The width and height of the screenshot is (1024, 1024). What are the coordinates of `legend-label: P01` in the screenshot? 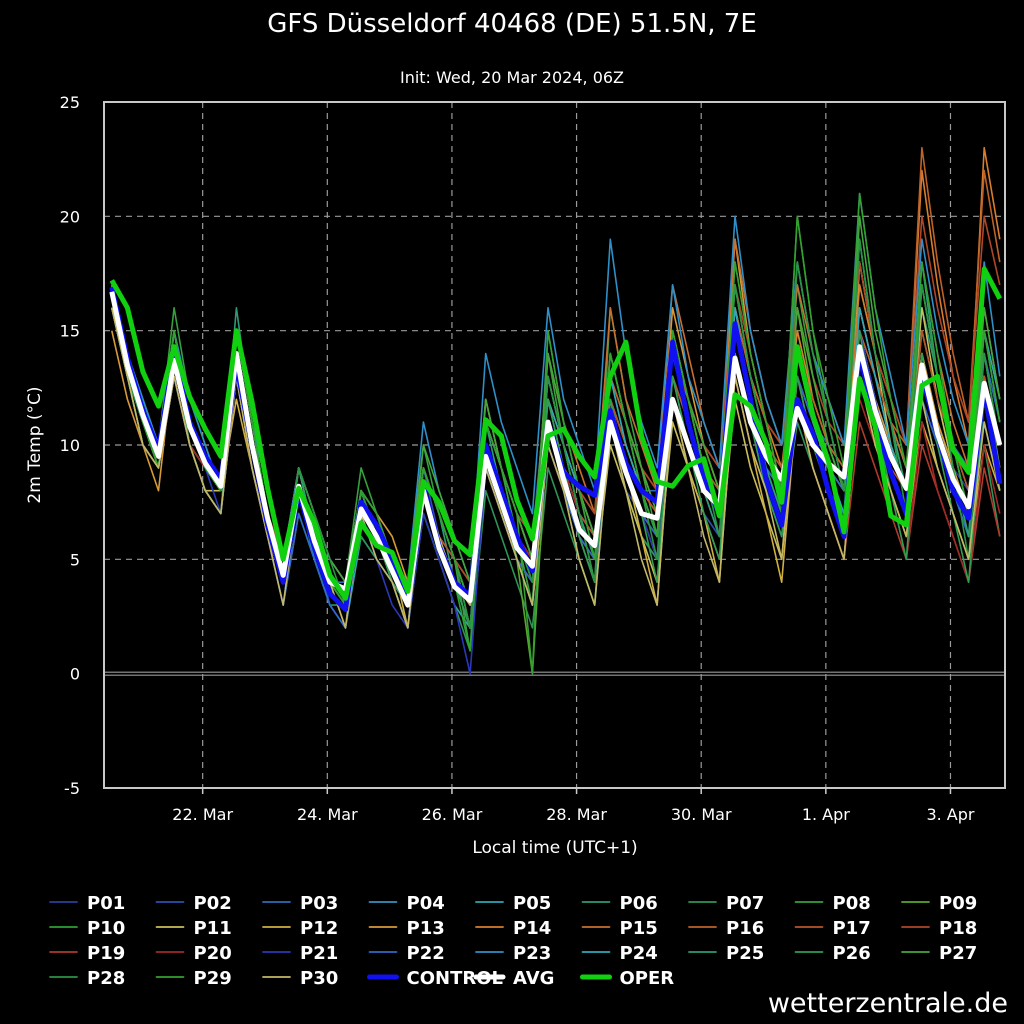 It's located at (106, 903).